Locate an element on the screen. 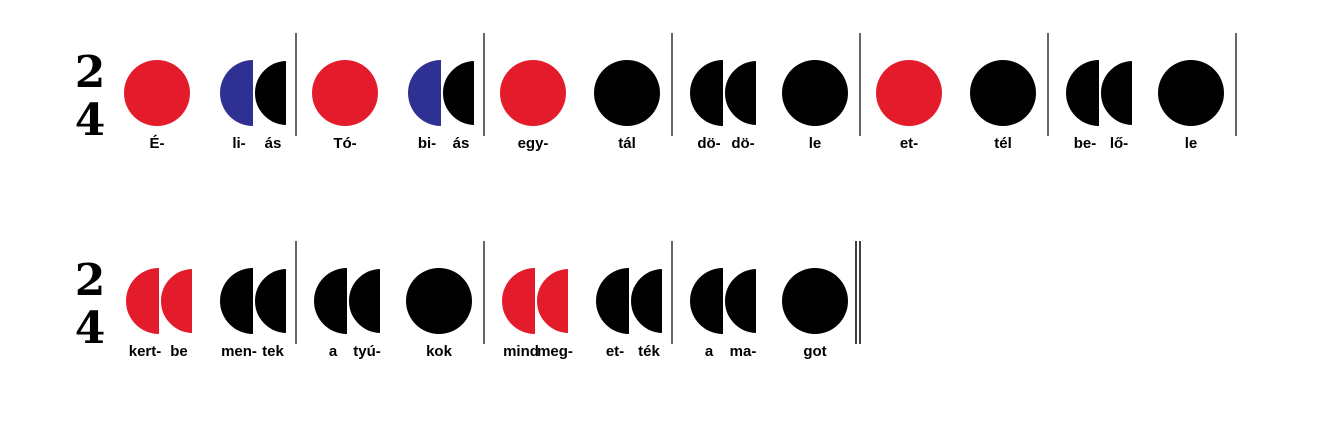  measure: a ma-got is located at coordinates (769, 313).